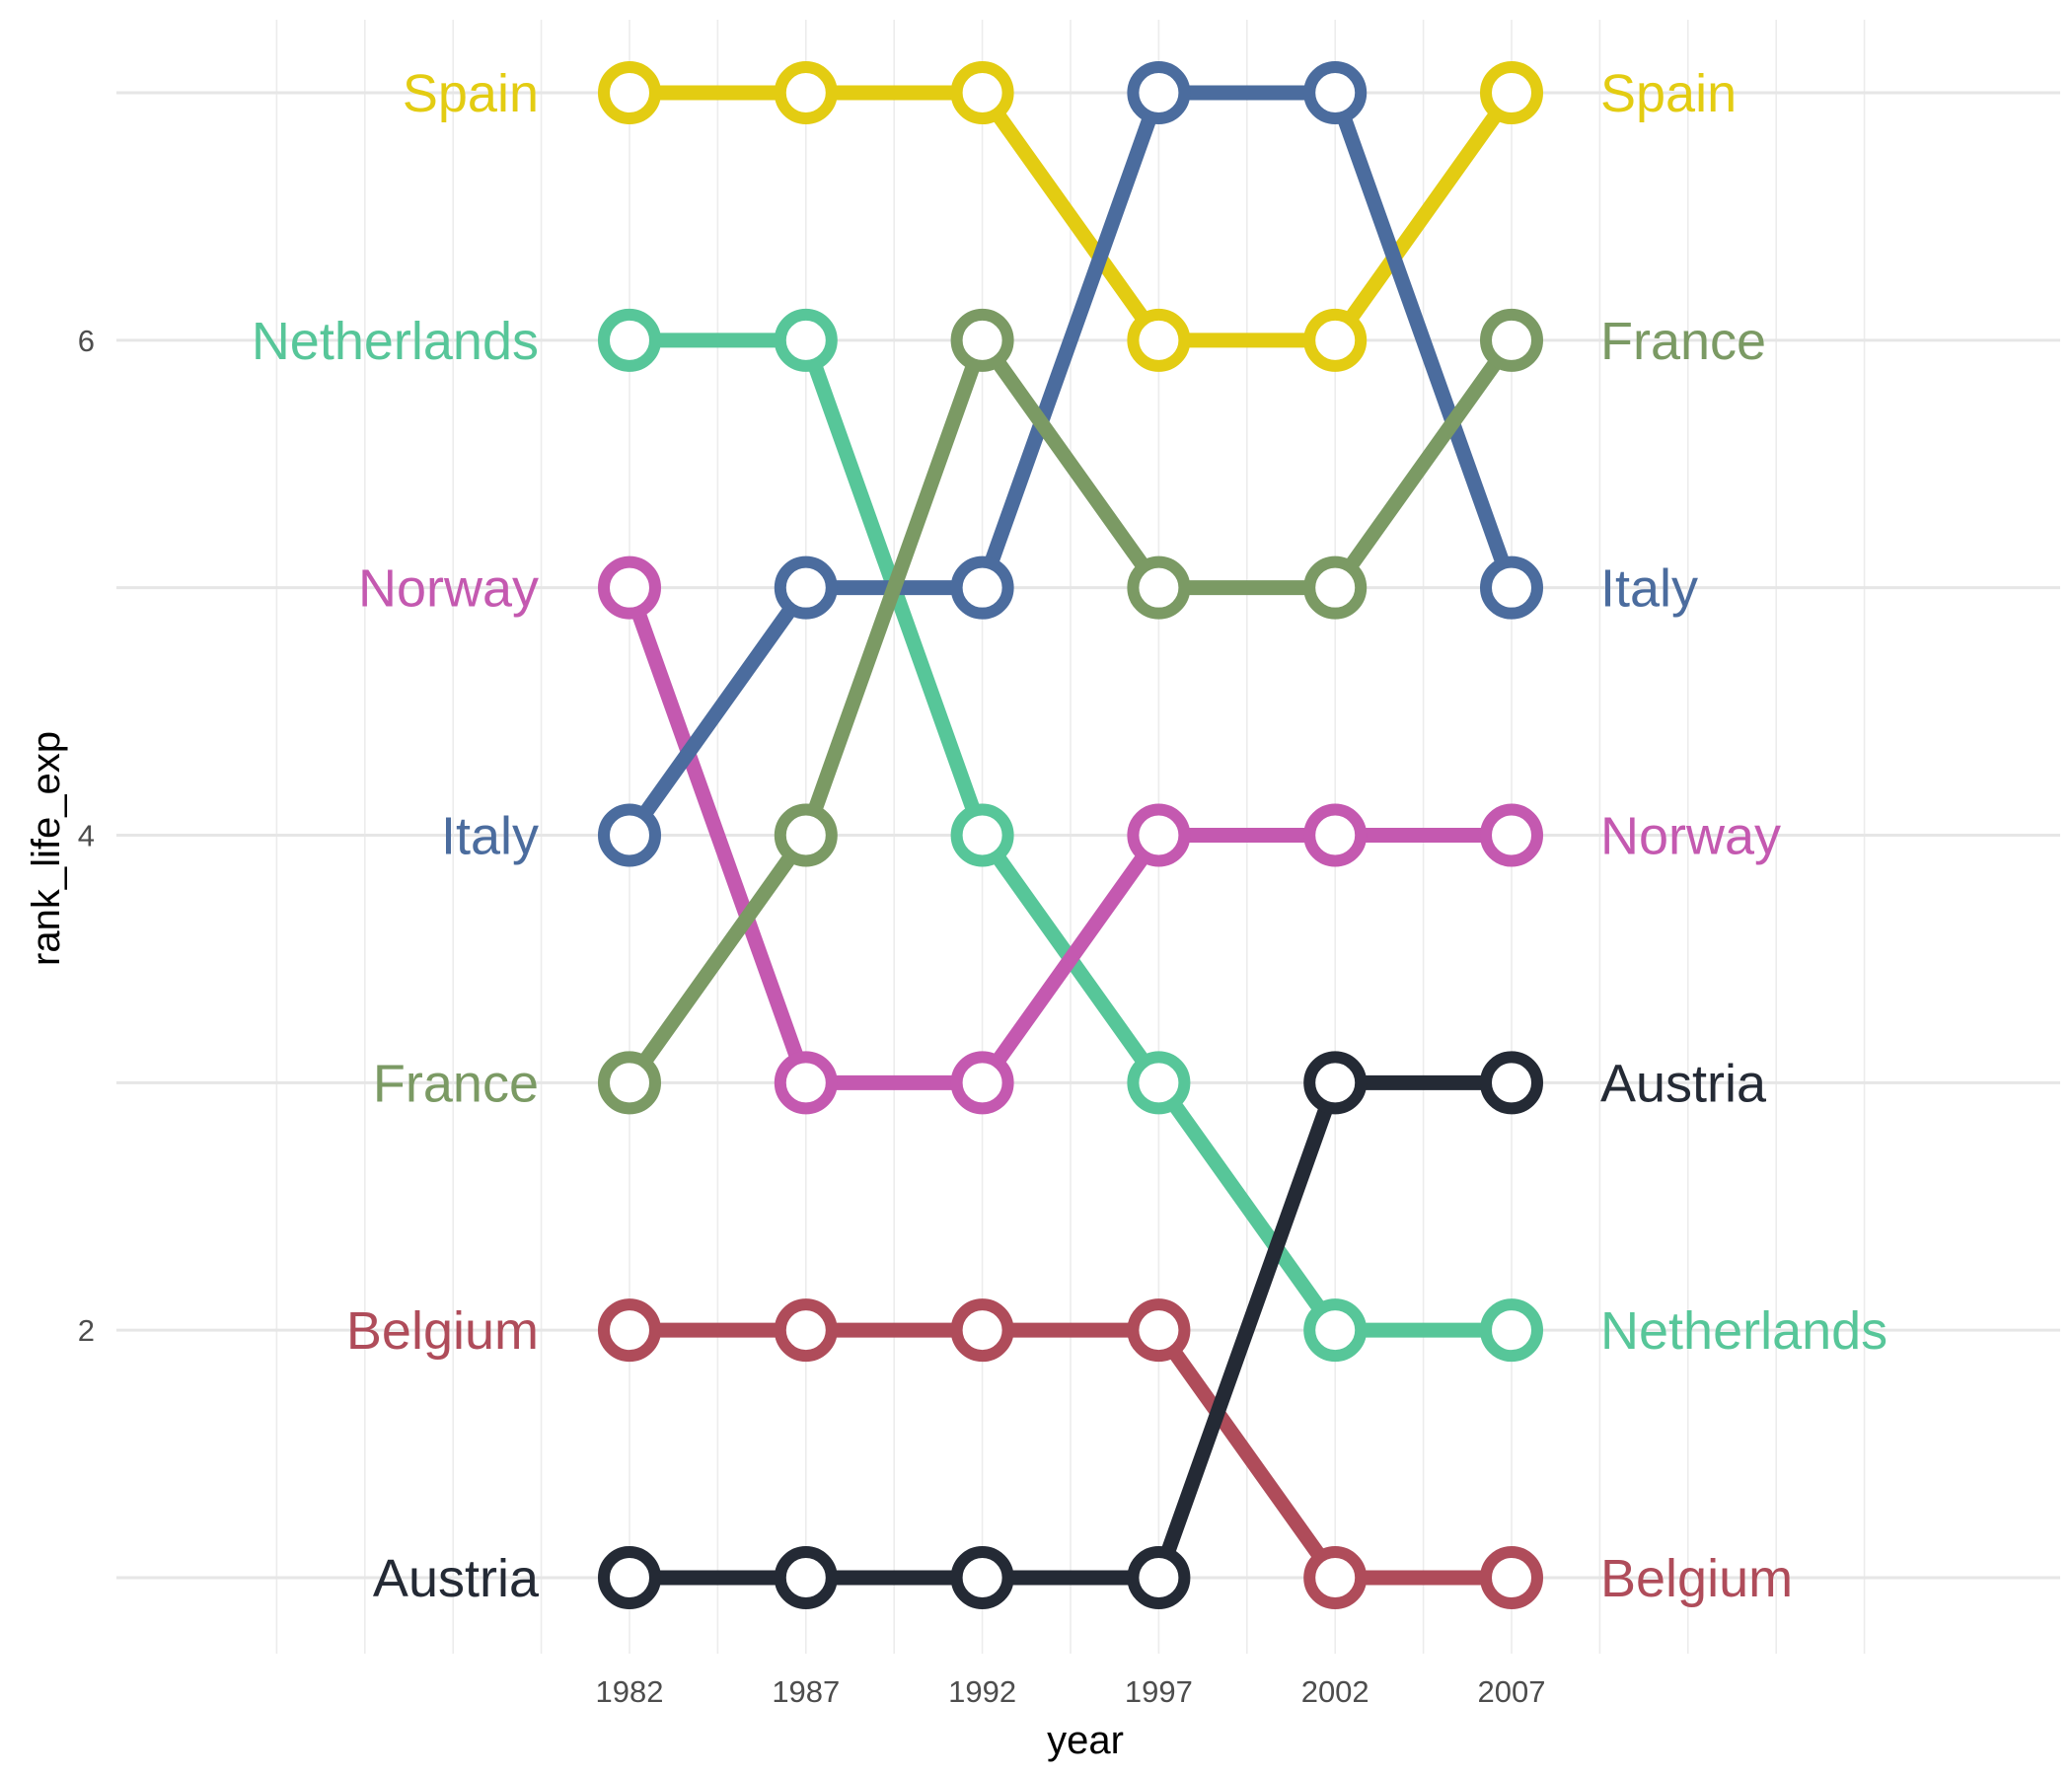  I want to click on end-label-italy: Italy, so click(1649, 589).